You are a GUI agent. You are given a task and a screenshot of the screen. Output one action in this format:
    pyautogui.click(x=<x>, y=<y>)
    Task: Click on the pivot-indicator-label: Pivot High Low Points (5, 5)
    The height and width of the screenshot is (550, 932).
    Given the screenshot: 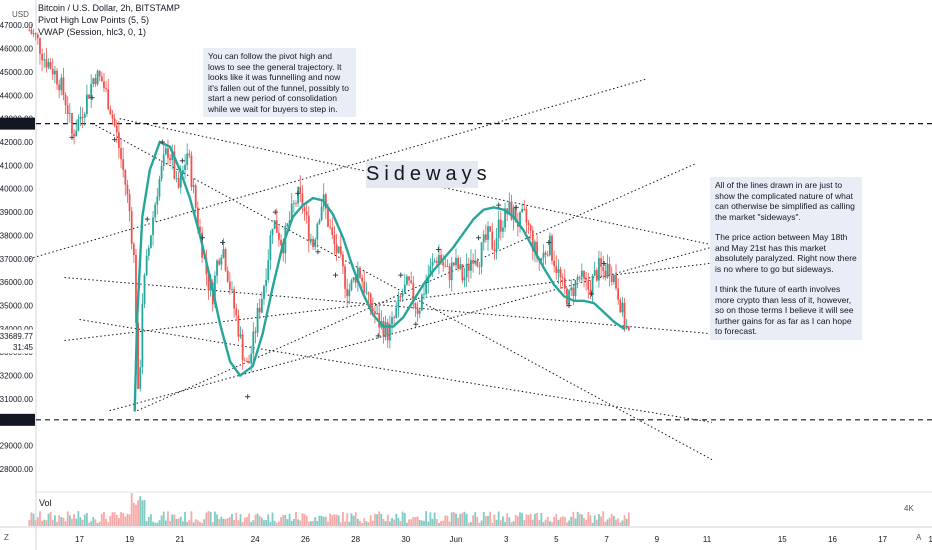 What is the action you would take?
    pyautogui.click(x=94, y=20)
    